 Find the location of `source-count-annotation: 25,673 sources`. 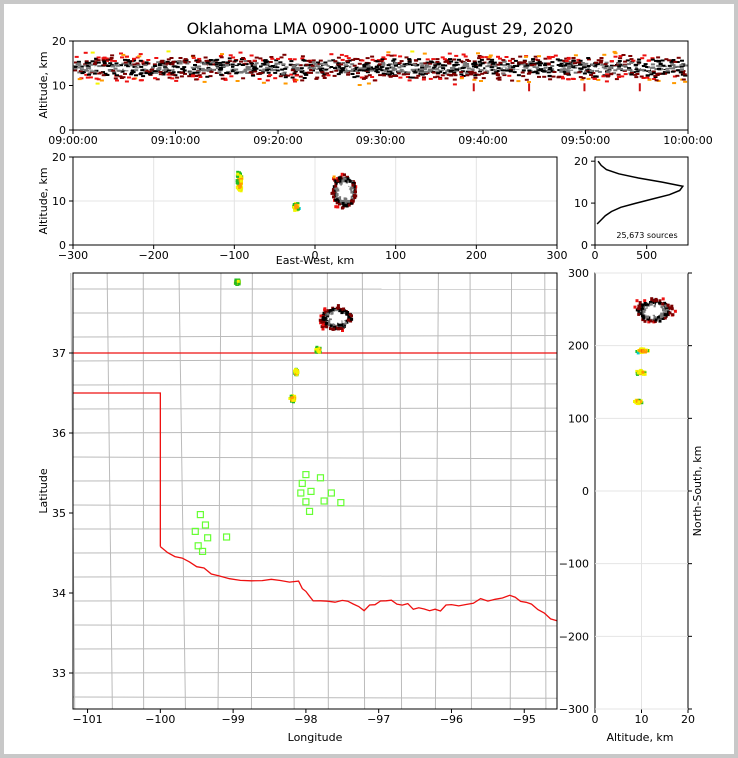

source-count-annotation: 25,673 sources is located at coordinates (646, 235).